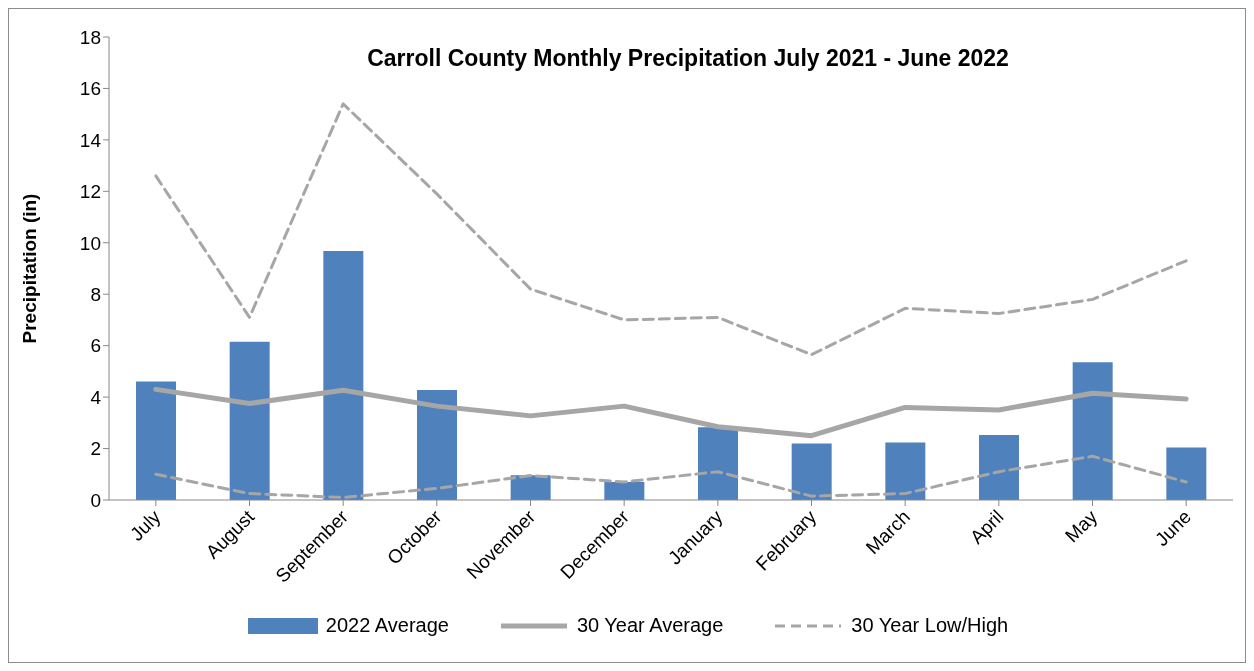  I want to click on legend-label: 30 Year Average, so click(650, 625).